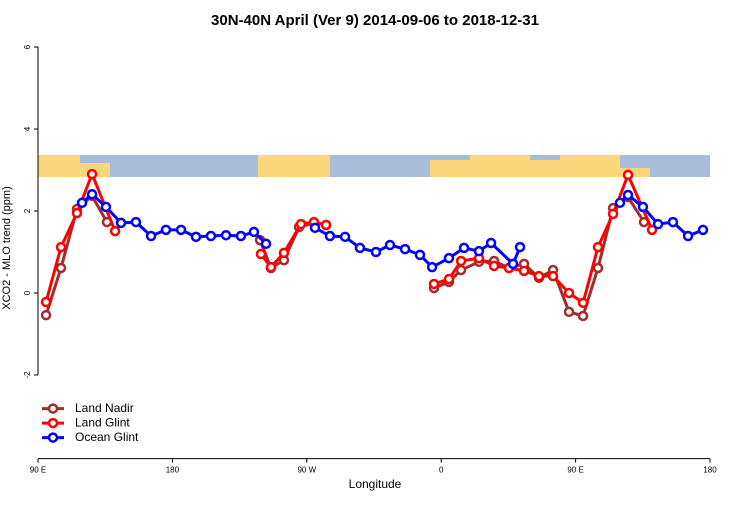  I want to click on legend-label: Land Nadir, so click(104, 408).